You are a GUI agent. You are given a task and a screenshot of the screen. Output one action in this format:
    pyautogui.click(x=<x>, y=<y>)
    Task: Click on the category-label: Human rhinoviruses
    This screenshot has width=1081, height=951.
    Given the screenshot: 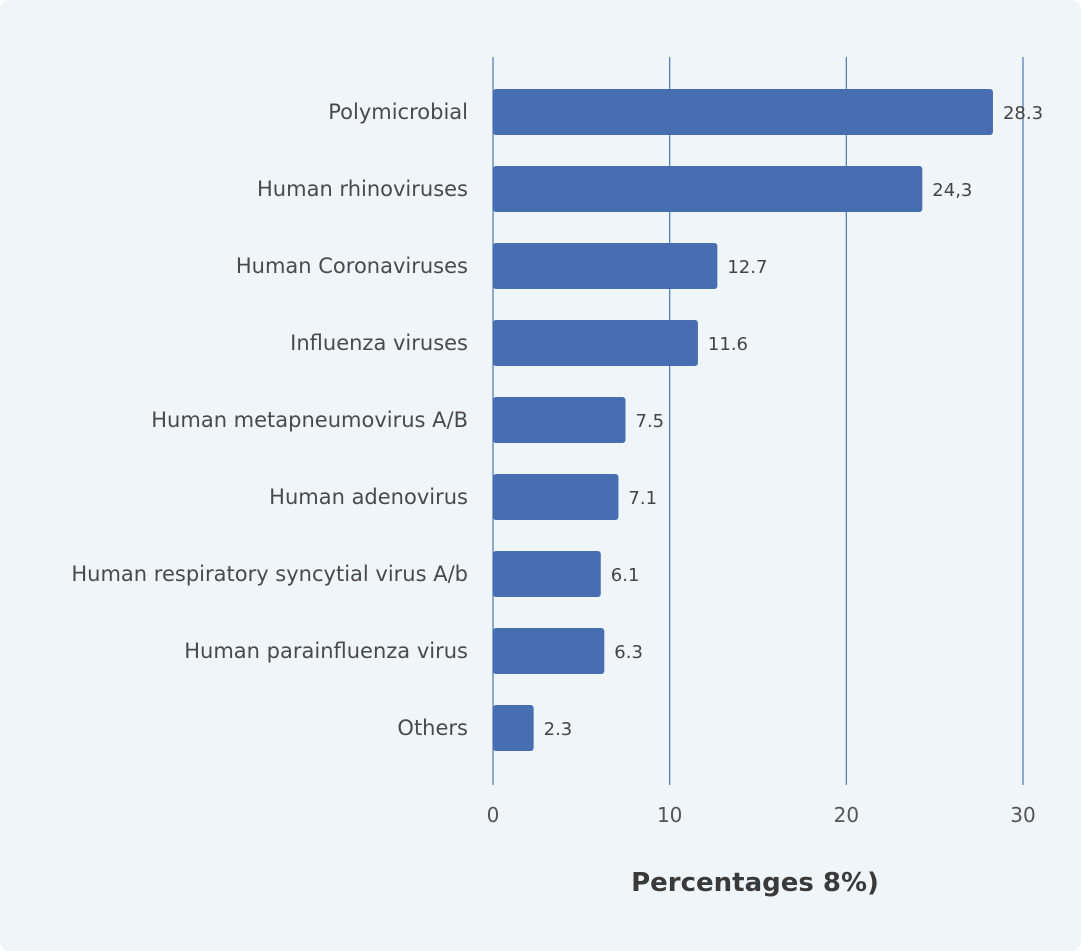 What is the action you would take?
    pyautogui.click(x=362, y=189)
    